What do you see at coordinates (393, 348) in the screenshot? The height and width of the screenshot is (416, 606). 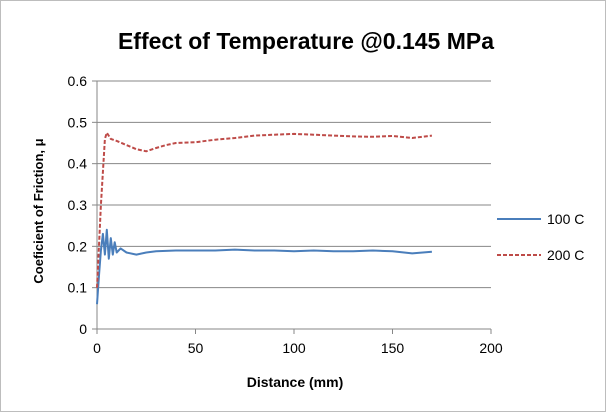 I see `x-tick-label: 150` at bounding box center [393, 348].